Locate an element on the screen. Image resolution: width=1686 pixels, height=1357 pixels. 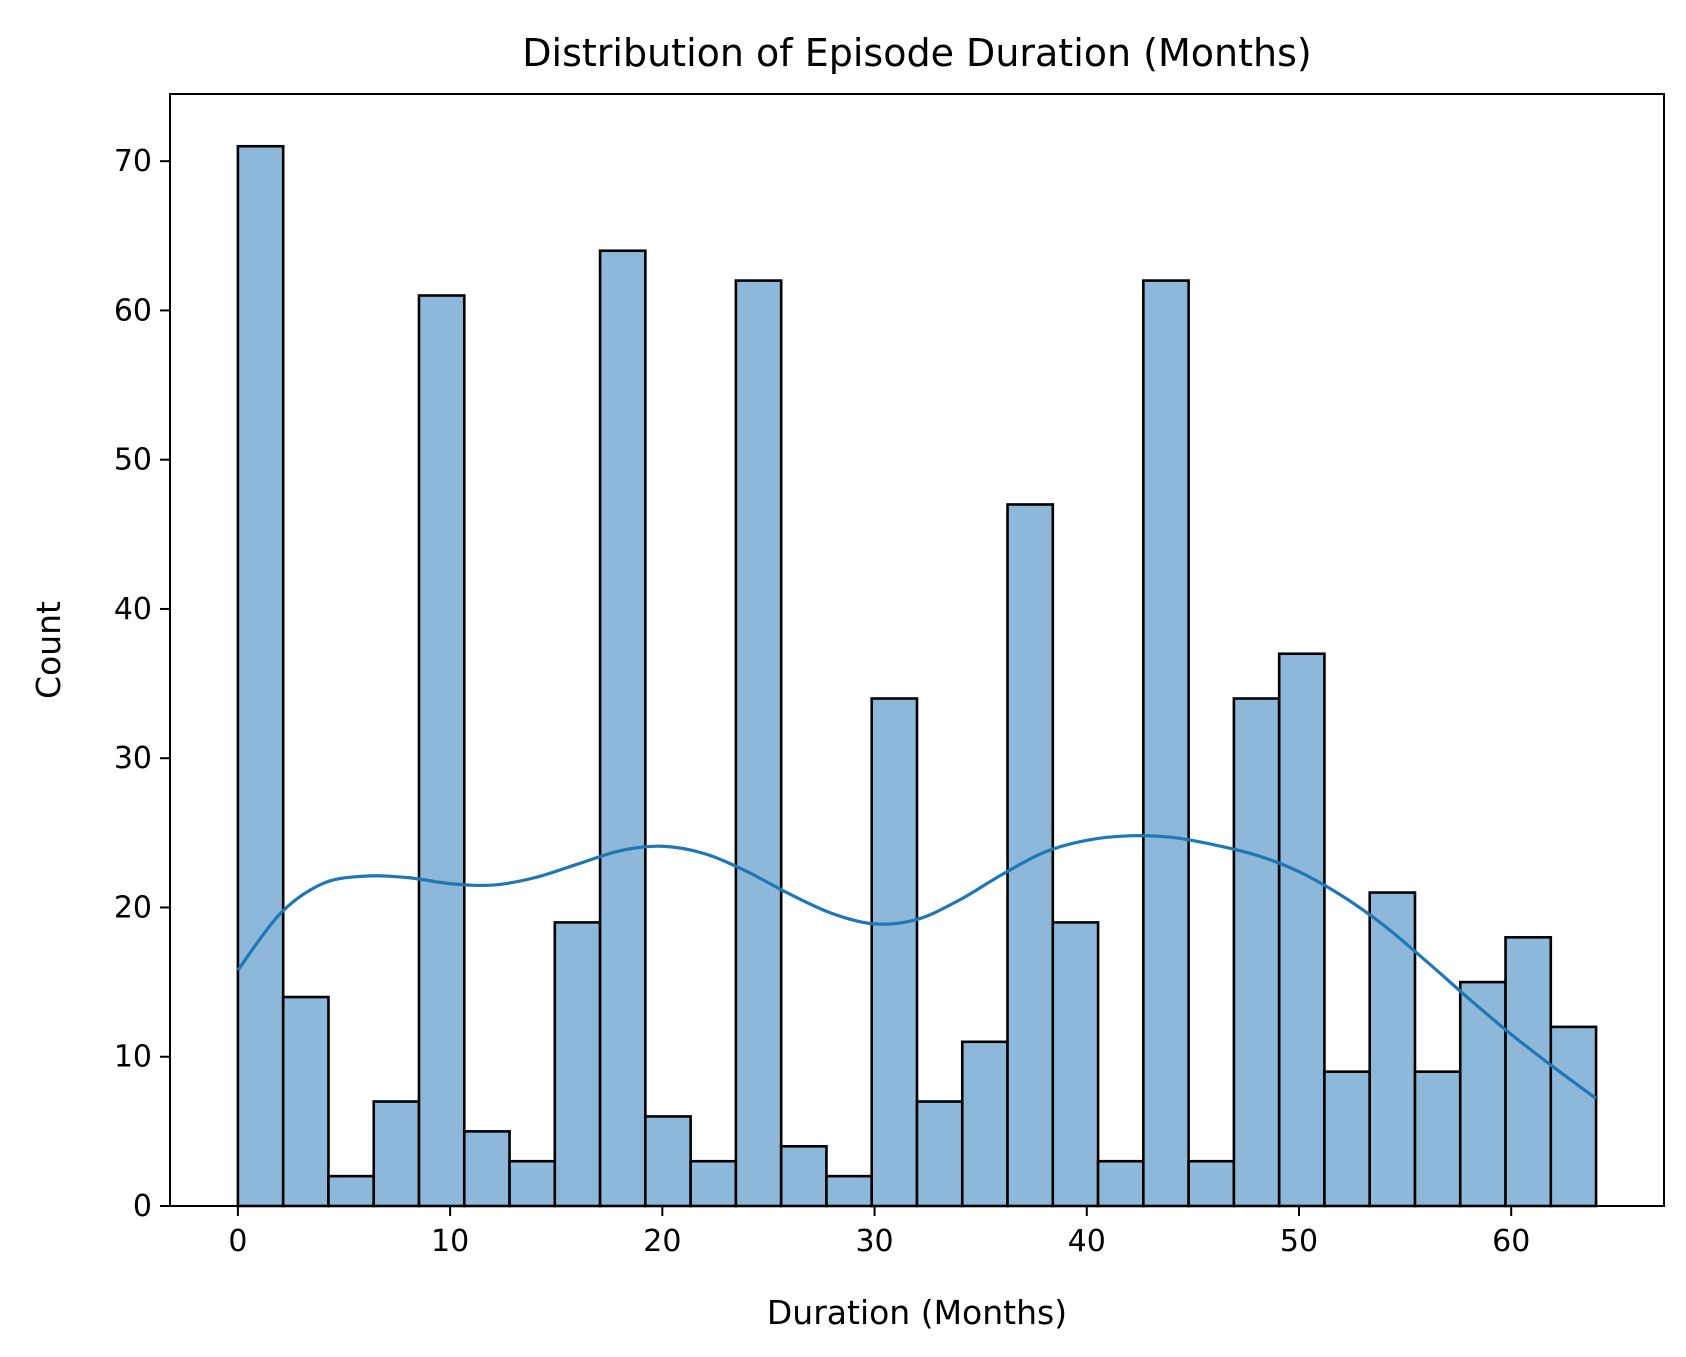
y-tick-label: 20 is located at coordinates (133, 907).